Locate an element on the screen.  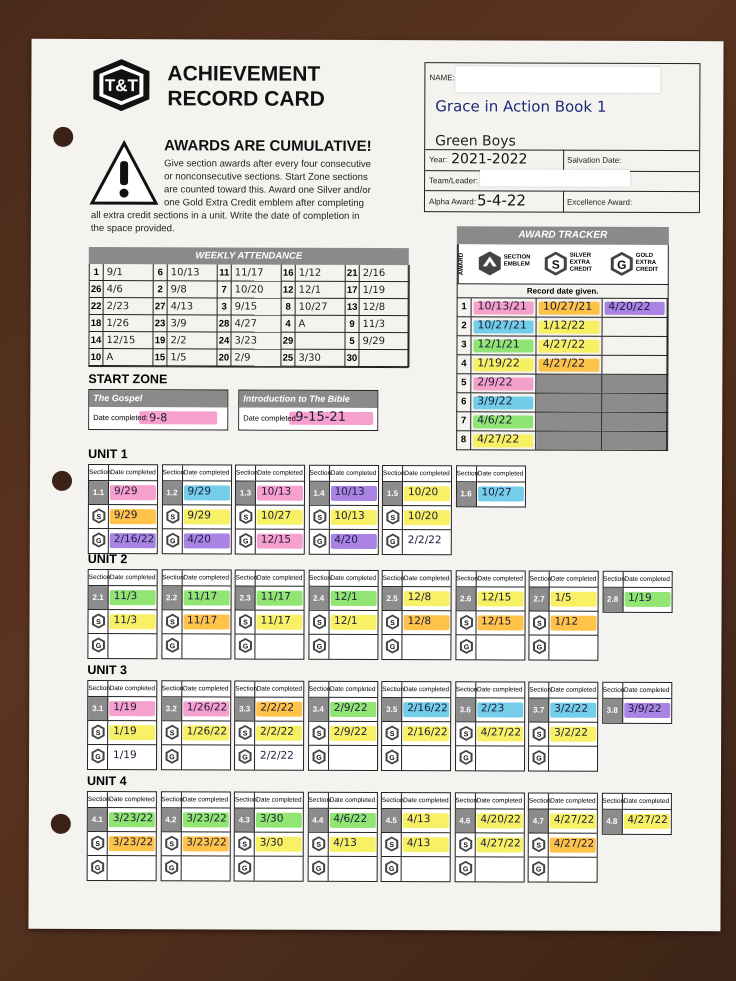
section-date-row: 4.8 4/27/22 is located at coordinates (636, 821).